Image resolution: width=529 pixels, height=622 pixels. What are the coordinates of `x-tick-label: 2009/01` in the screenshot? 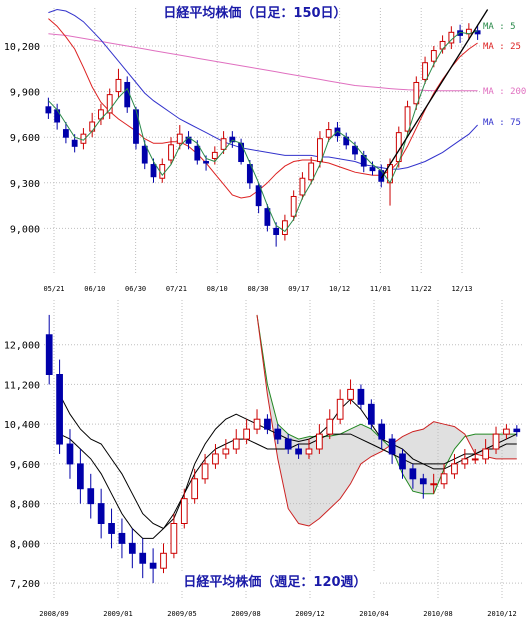 It's located at (118, 614).